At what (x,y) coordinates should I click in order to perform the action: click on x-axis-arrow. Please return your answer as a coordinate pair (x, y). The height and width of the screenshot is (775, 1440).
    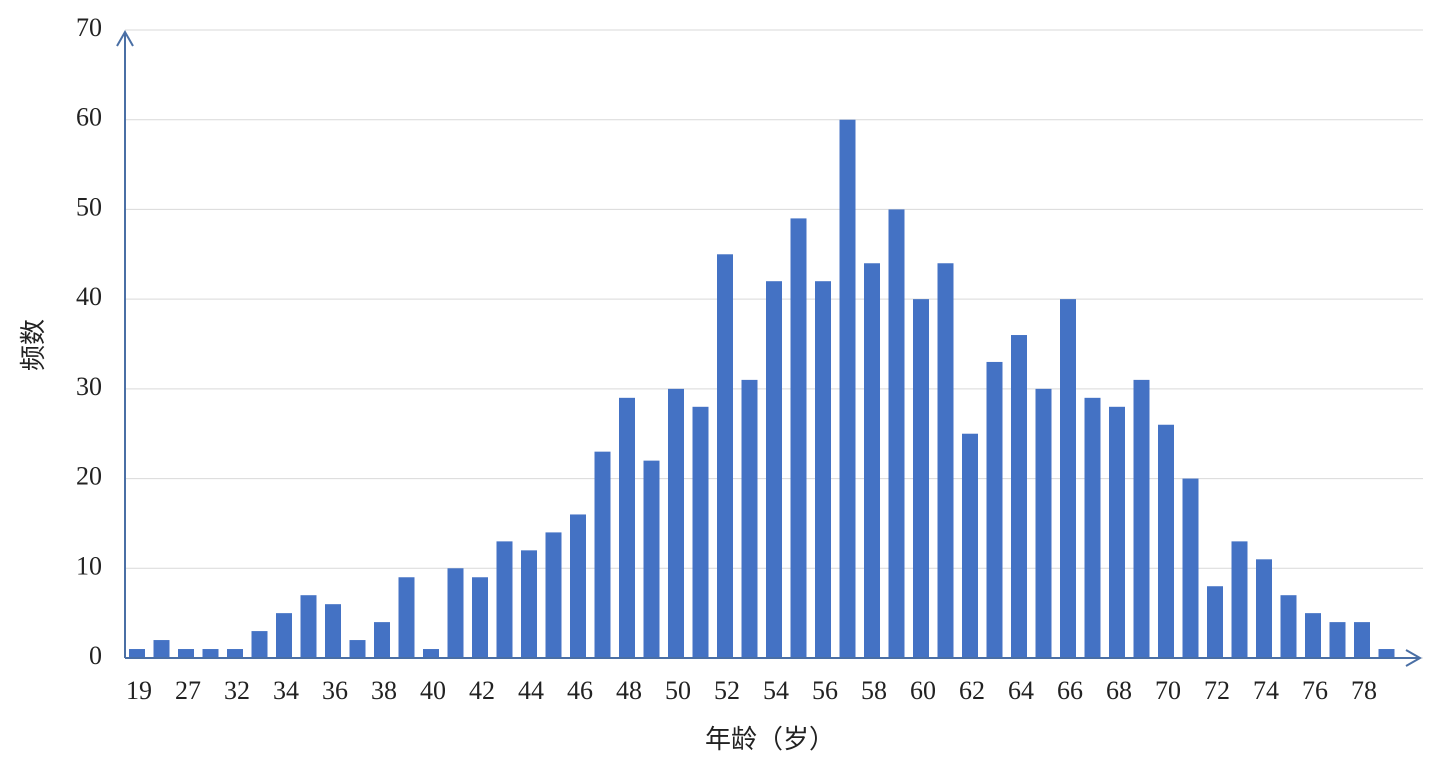
    Looking at the image, I should click on (1414, 658).